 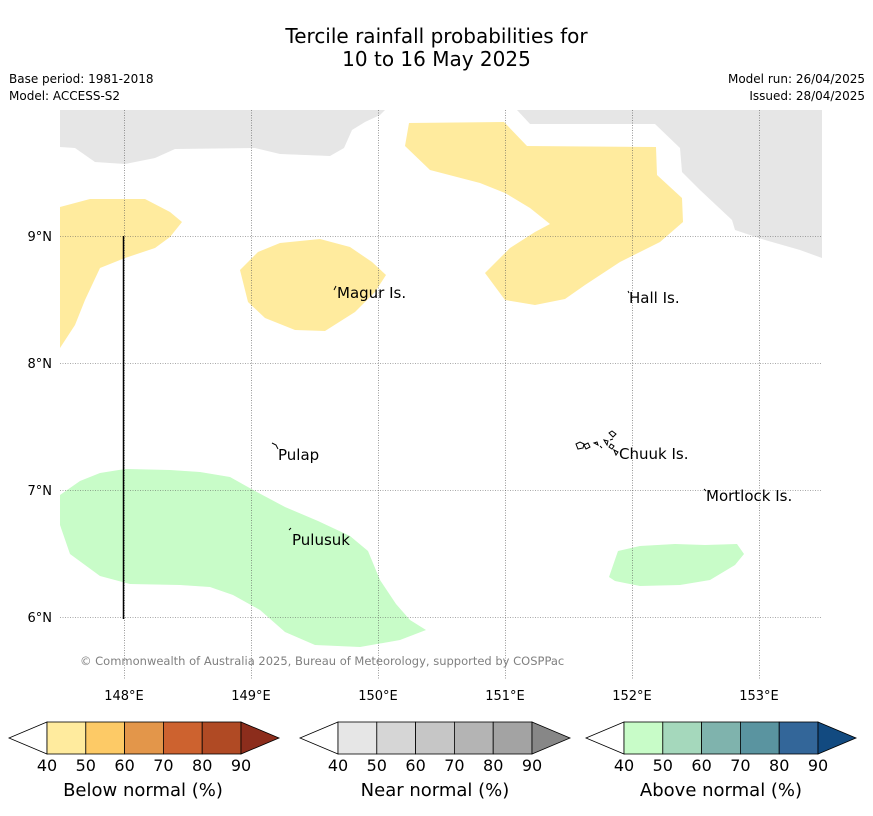 What do you see at coordinates (654, 298) in the screenshot?
I see `place-label-hall: Hall Is.` at bounding box center [654, 298].